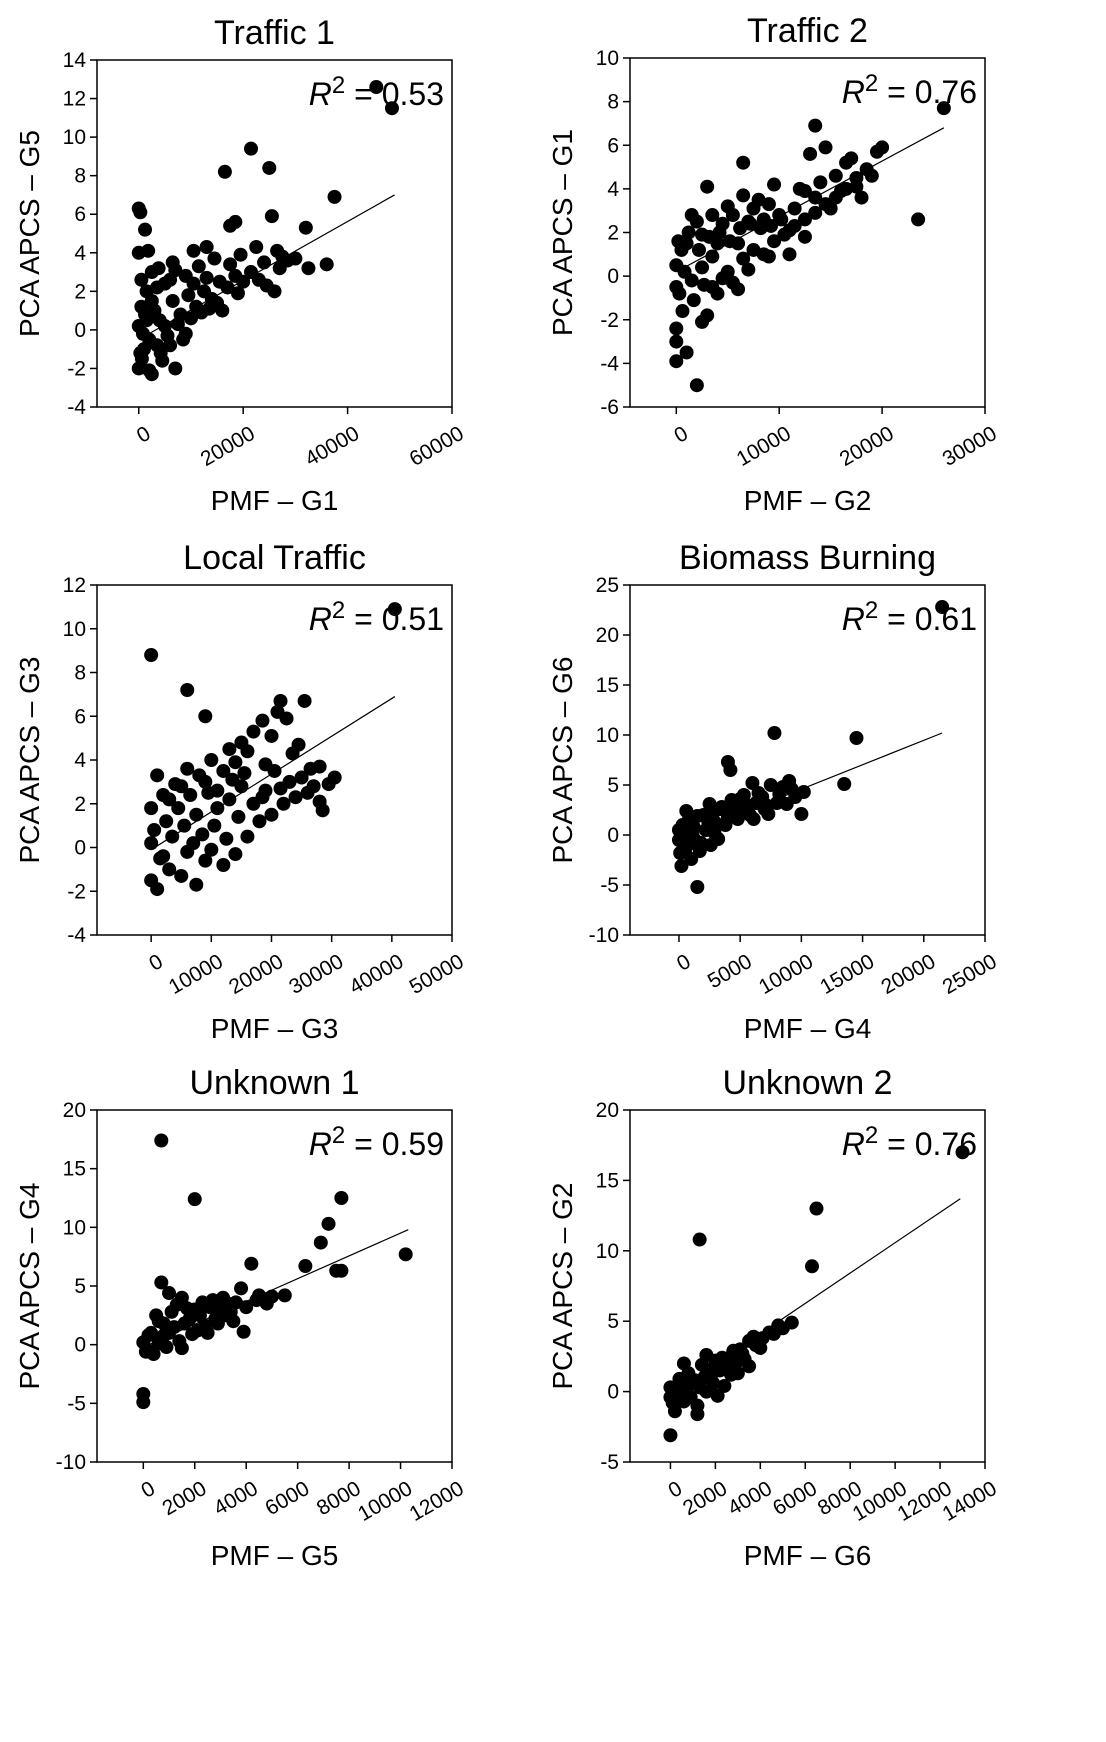 The image size is (1106, 1742). Describe the element at coordinates (607, 585) in the screenshot. I see `y-tick-label: 25` at that location.